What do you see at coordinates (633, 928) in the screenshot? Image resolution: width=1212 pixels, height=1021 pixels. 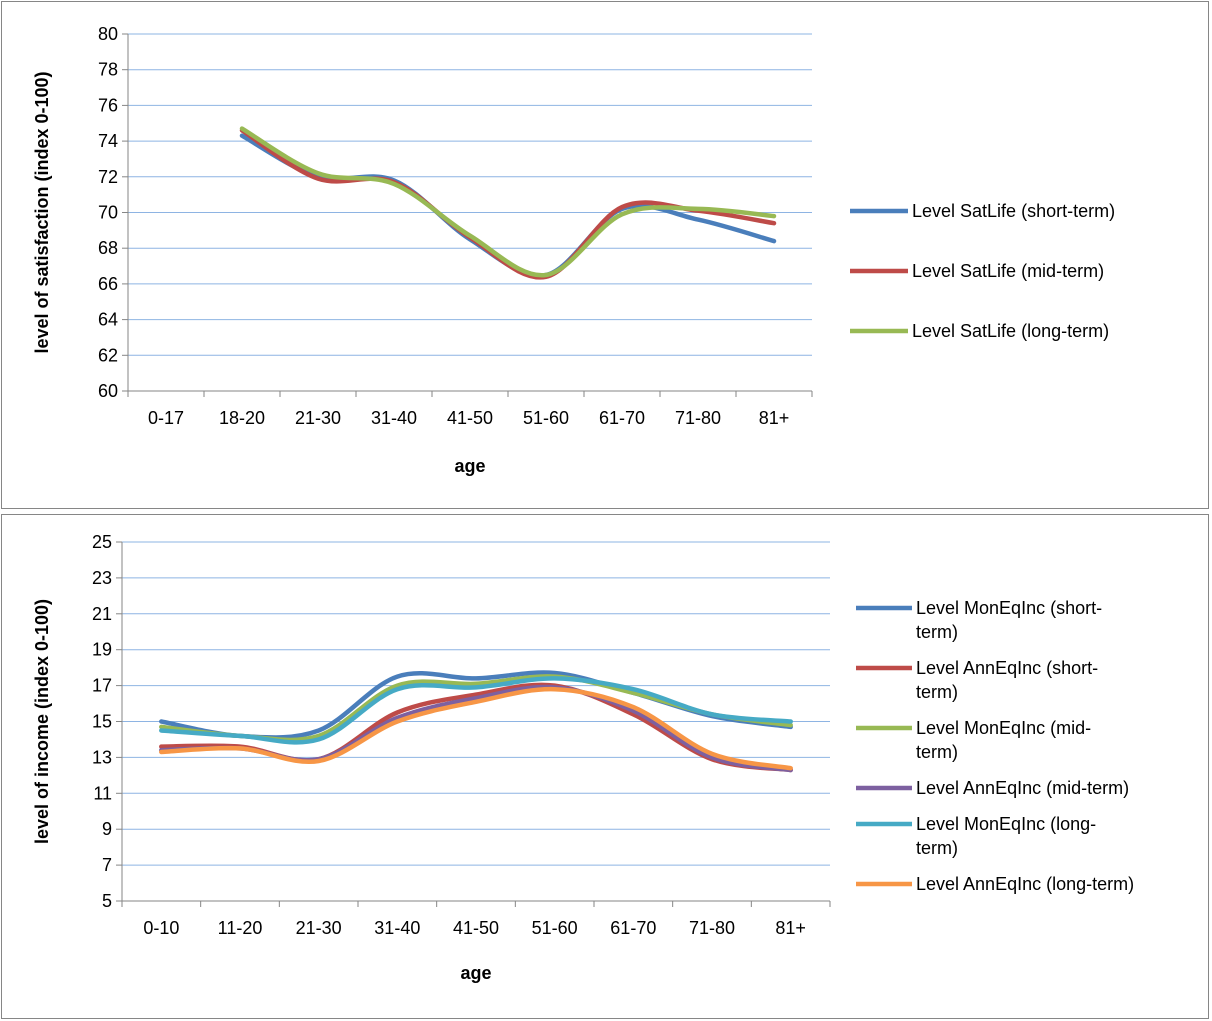 I see `inc-x-tick-label: 61-70` at bounding box center [633, 928].